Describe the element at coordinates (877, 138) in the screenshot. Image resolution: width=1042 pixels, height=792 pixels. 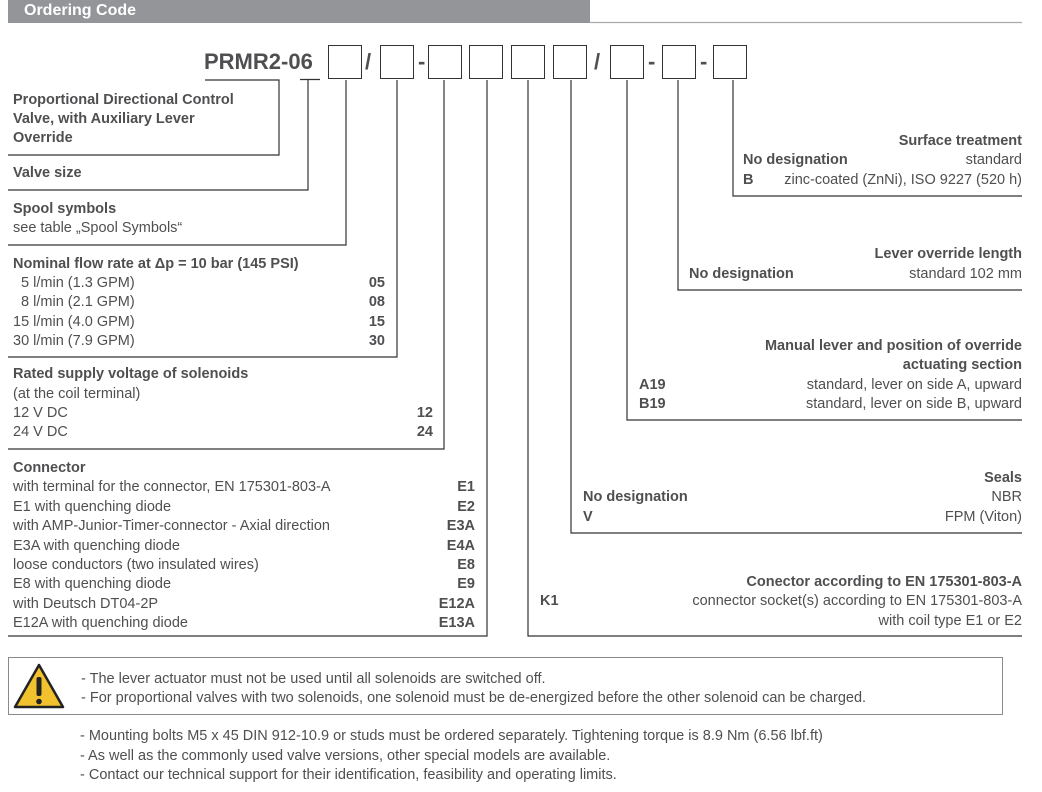
I see `leader-surface` at that location.